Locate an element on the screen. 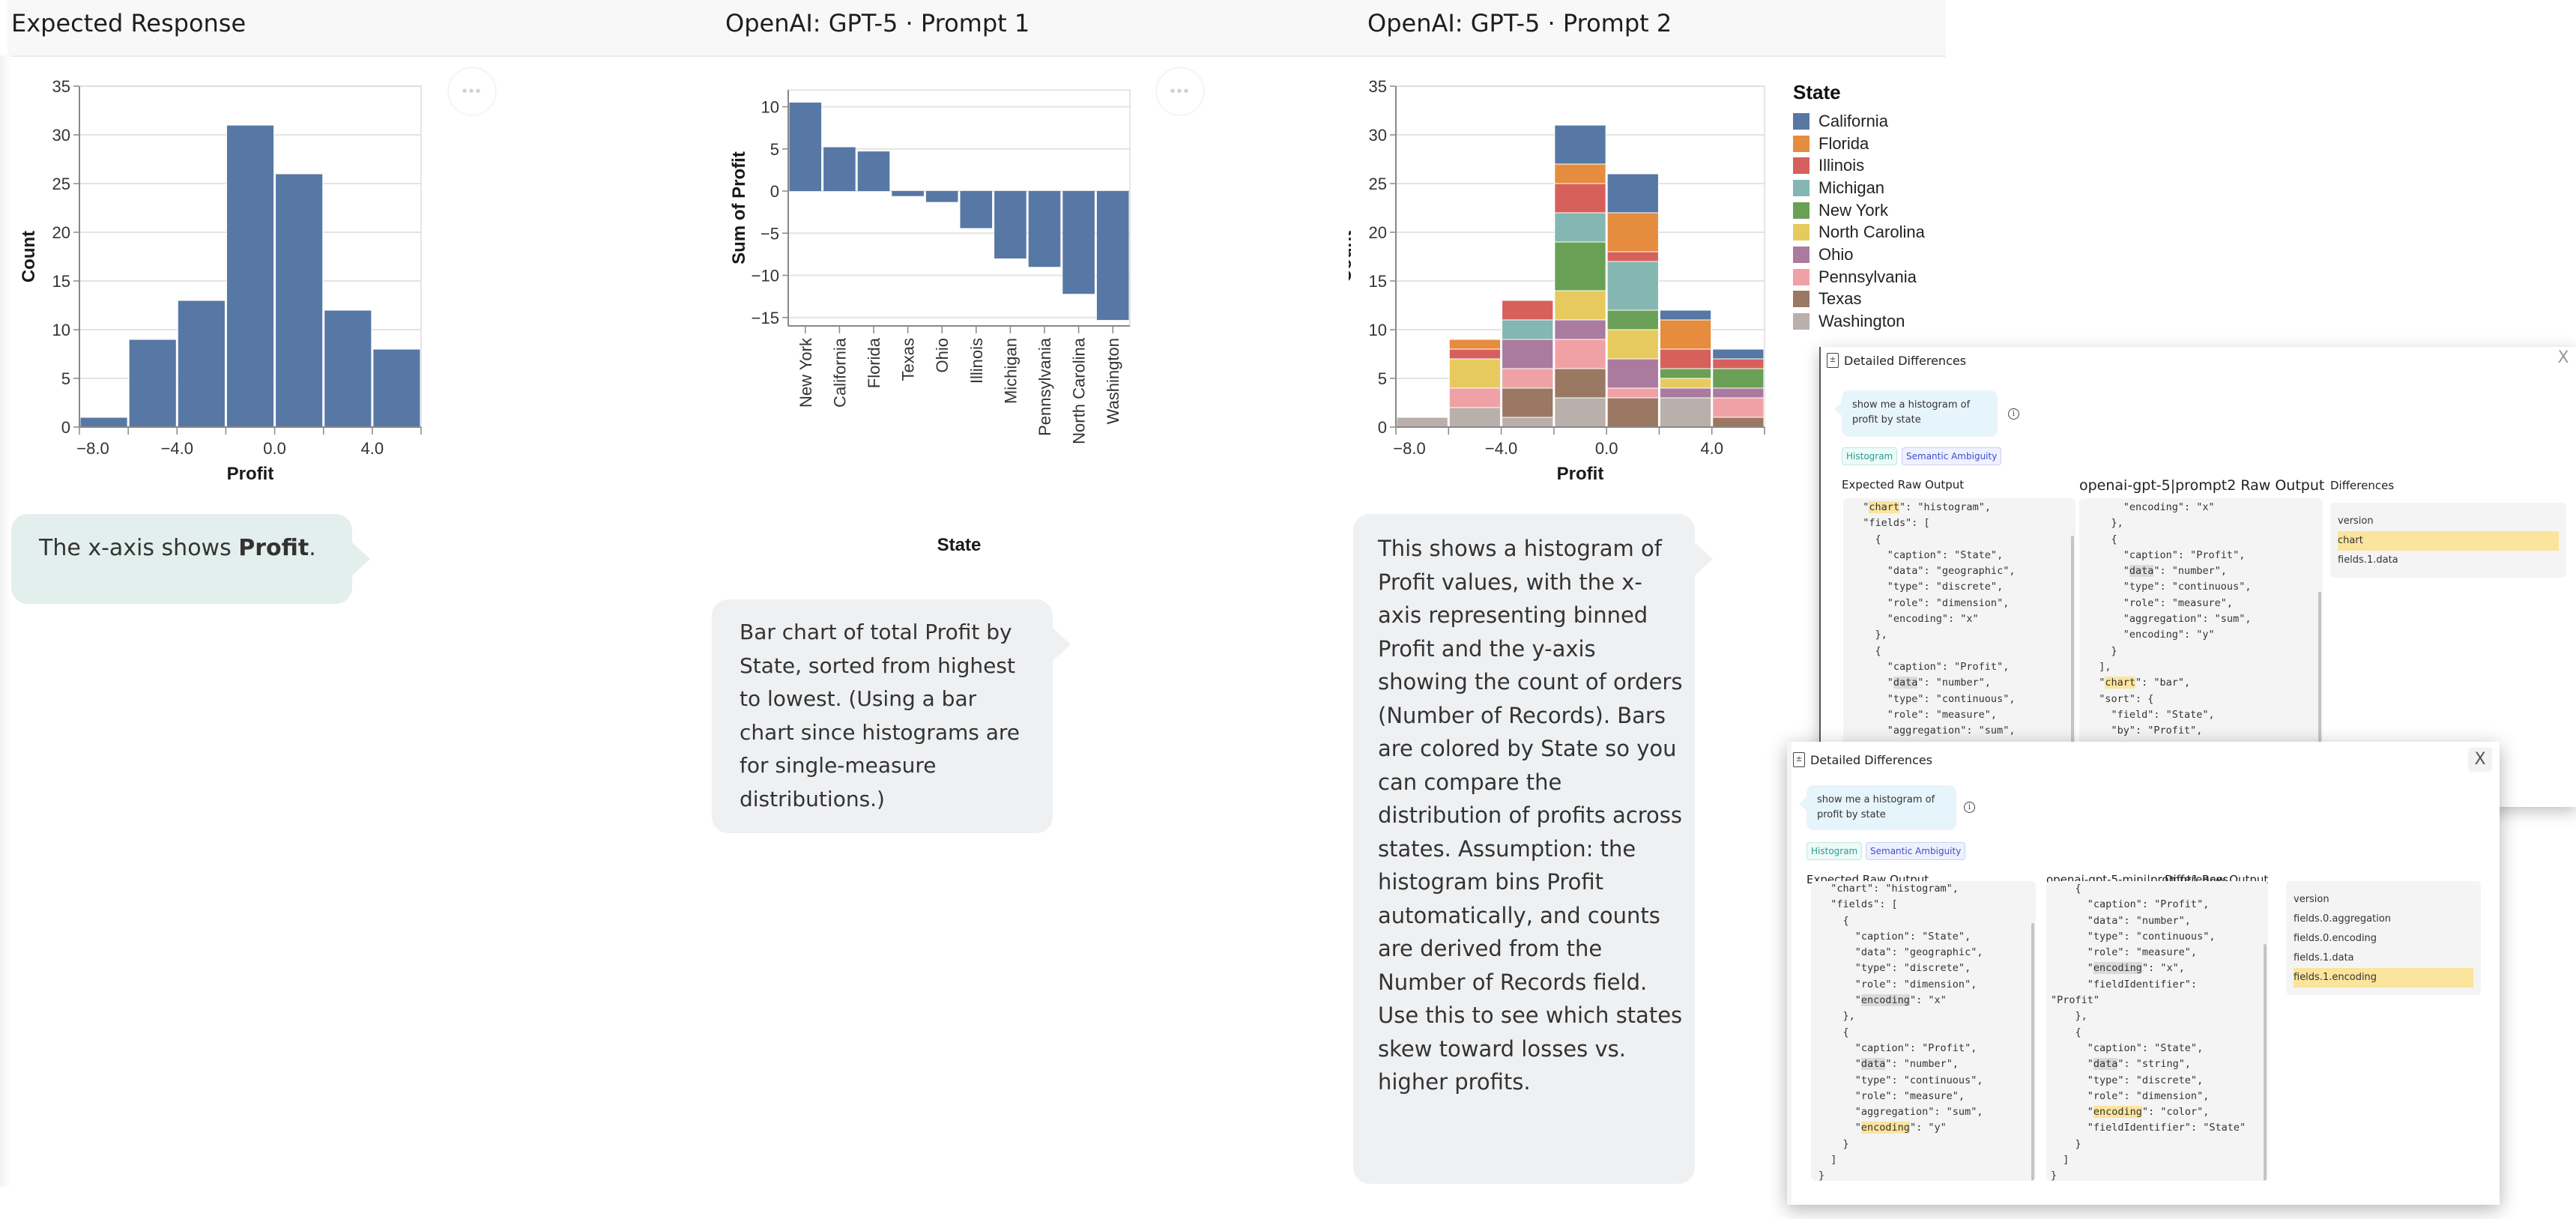 The image size is (2576, 1219). legend-item-california: California is located at coordinates (1859, 121).